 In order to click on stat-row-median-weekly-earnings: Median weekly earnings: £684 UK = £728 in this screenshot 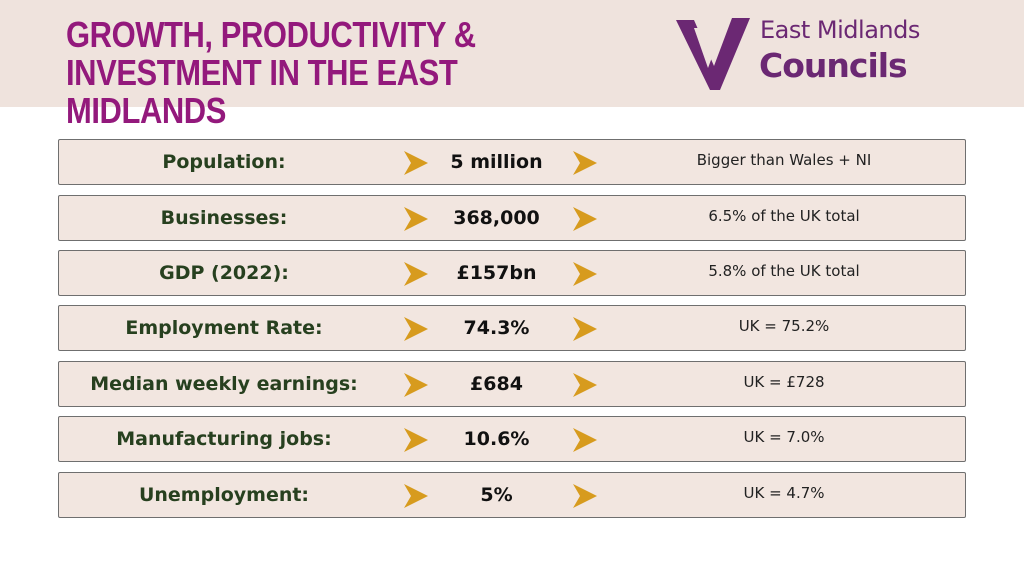, I will do `click(512, 384)`.